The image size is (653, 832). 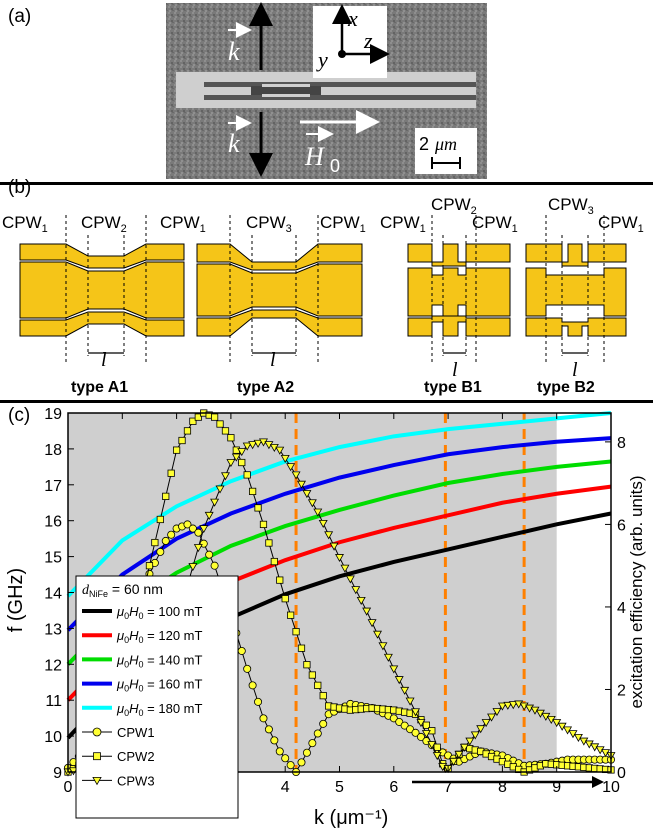 What do you see at coordinates (68, 787) in the screenshot?
I see `x-tick-label: 0` at bounding box center [68, 787].